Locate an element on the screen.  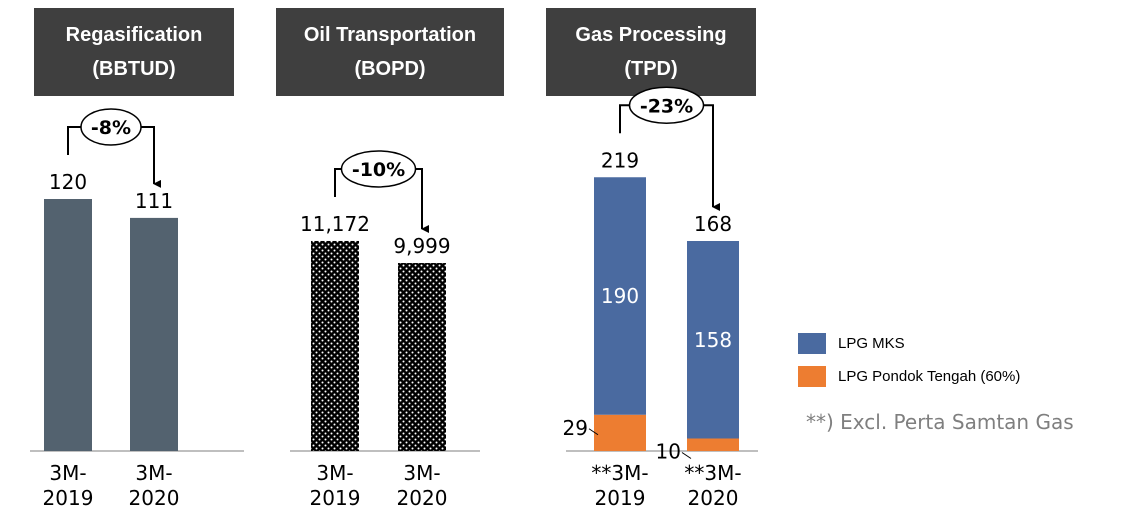
segment-label-lpg-mks: 190 is located at coordinates (620, 296).